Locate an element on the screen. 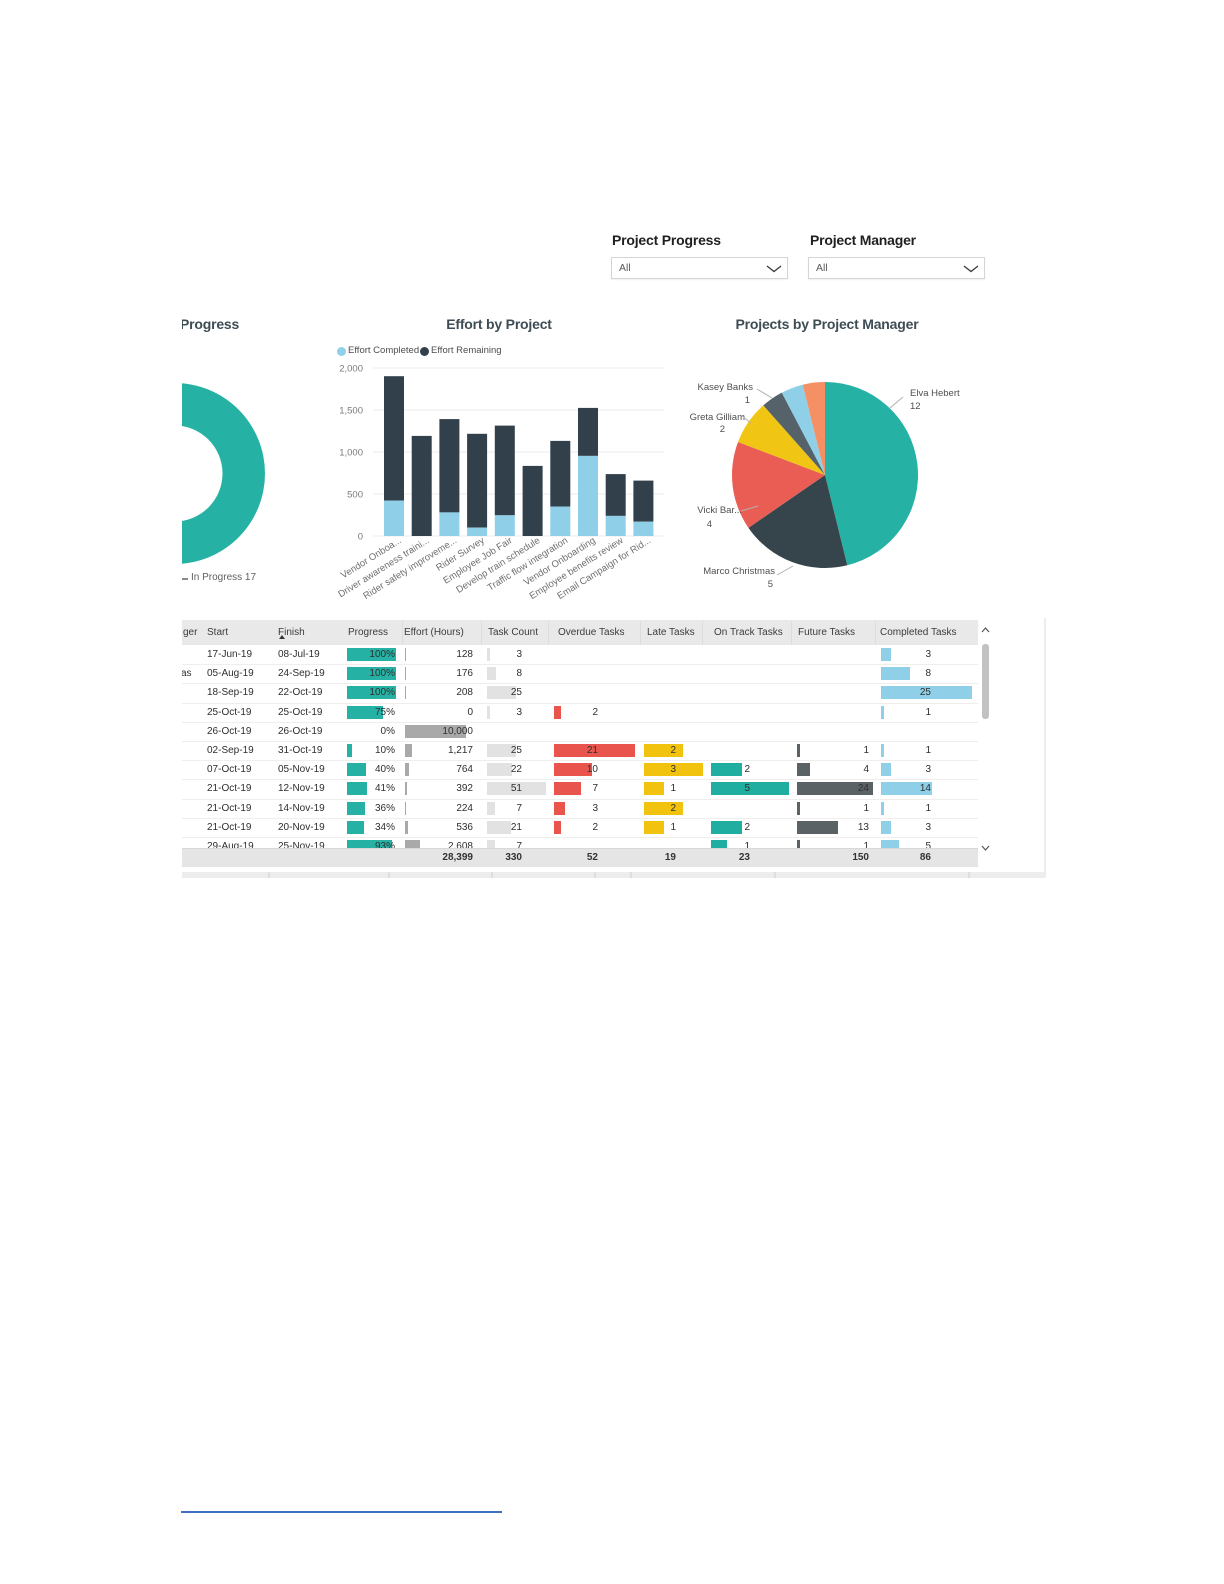 The image size is (1224, 1584). svg-text: Elva Hebert is located at coordinates (935, 393).